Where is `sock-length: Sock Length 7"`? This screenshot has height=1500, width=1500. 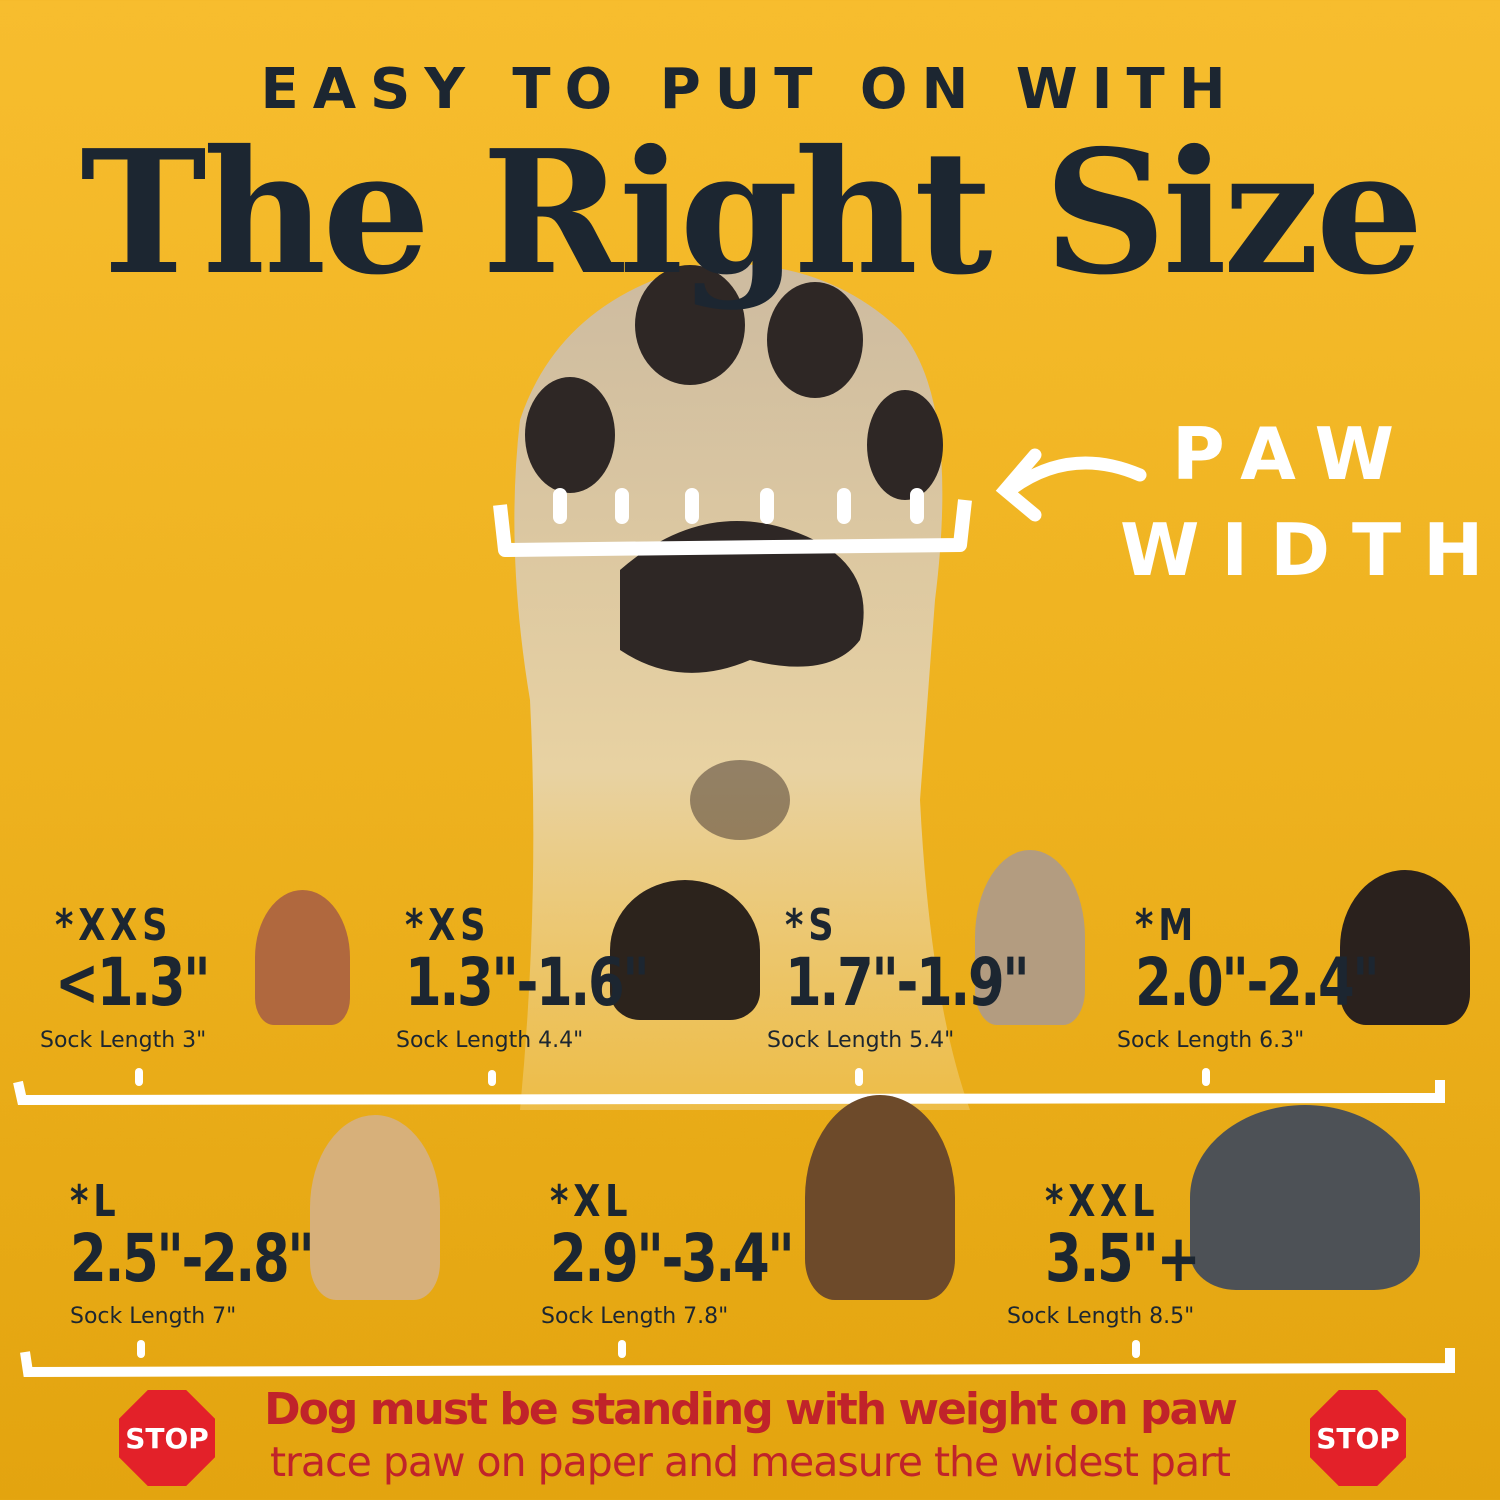
sock-length: Sock Length 7" is located at coordinates (153, 1316).